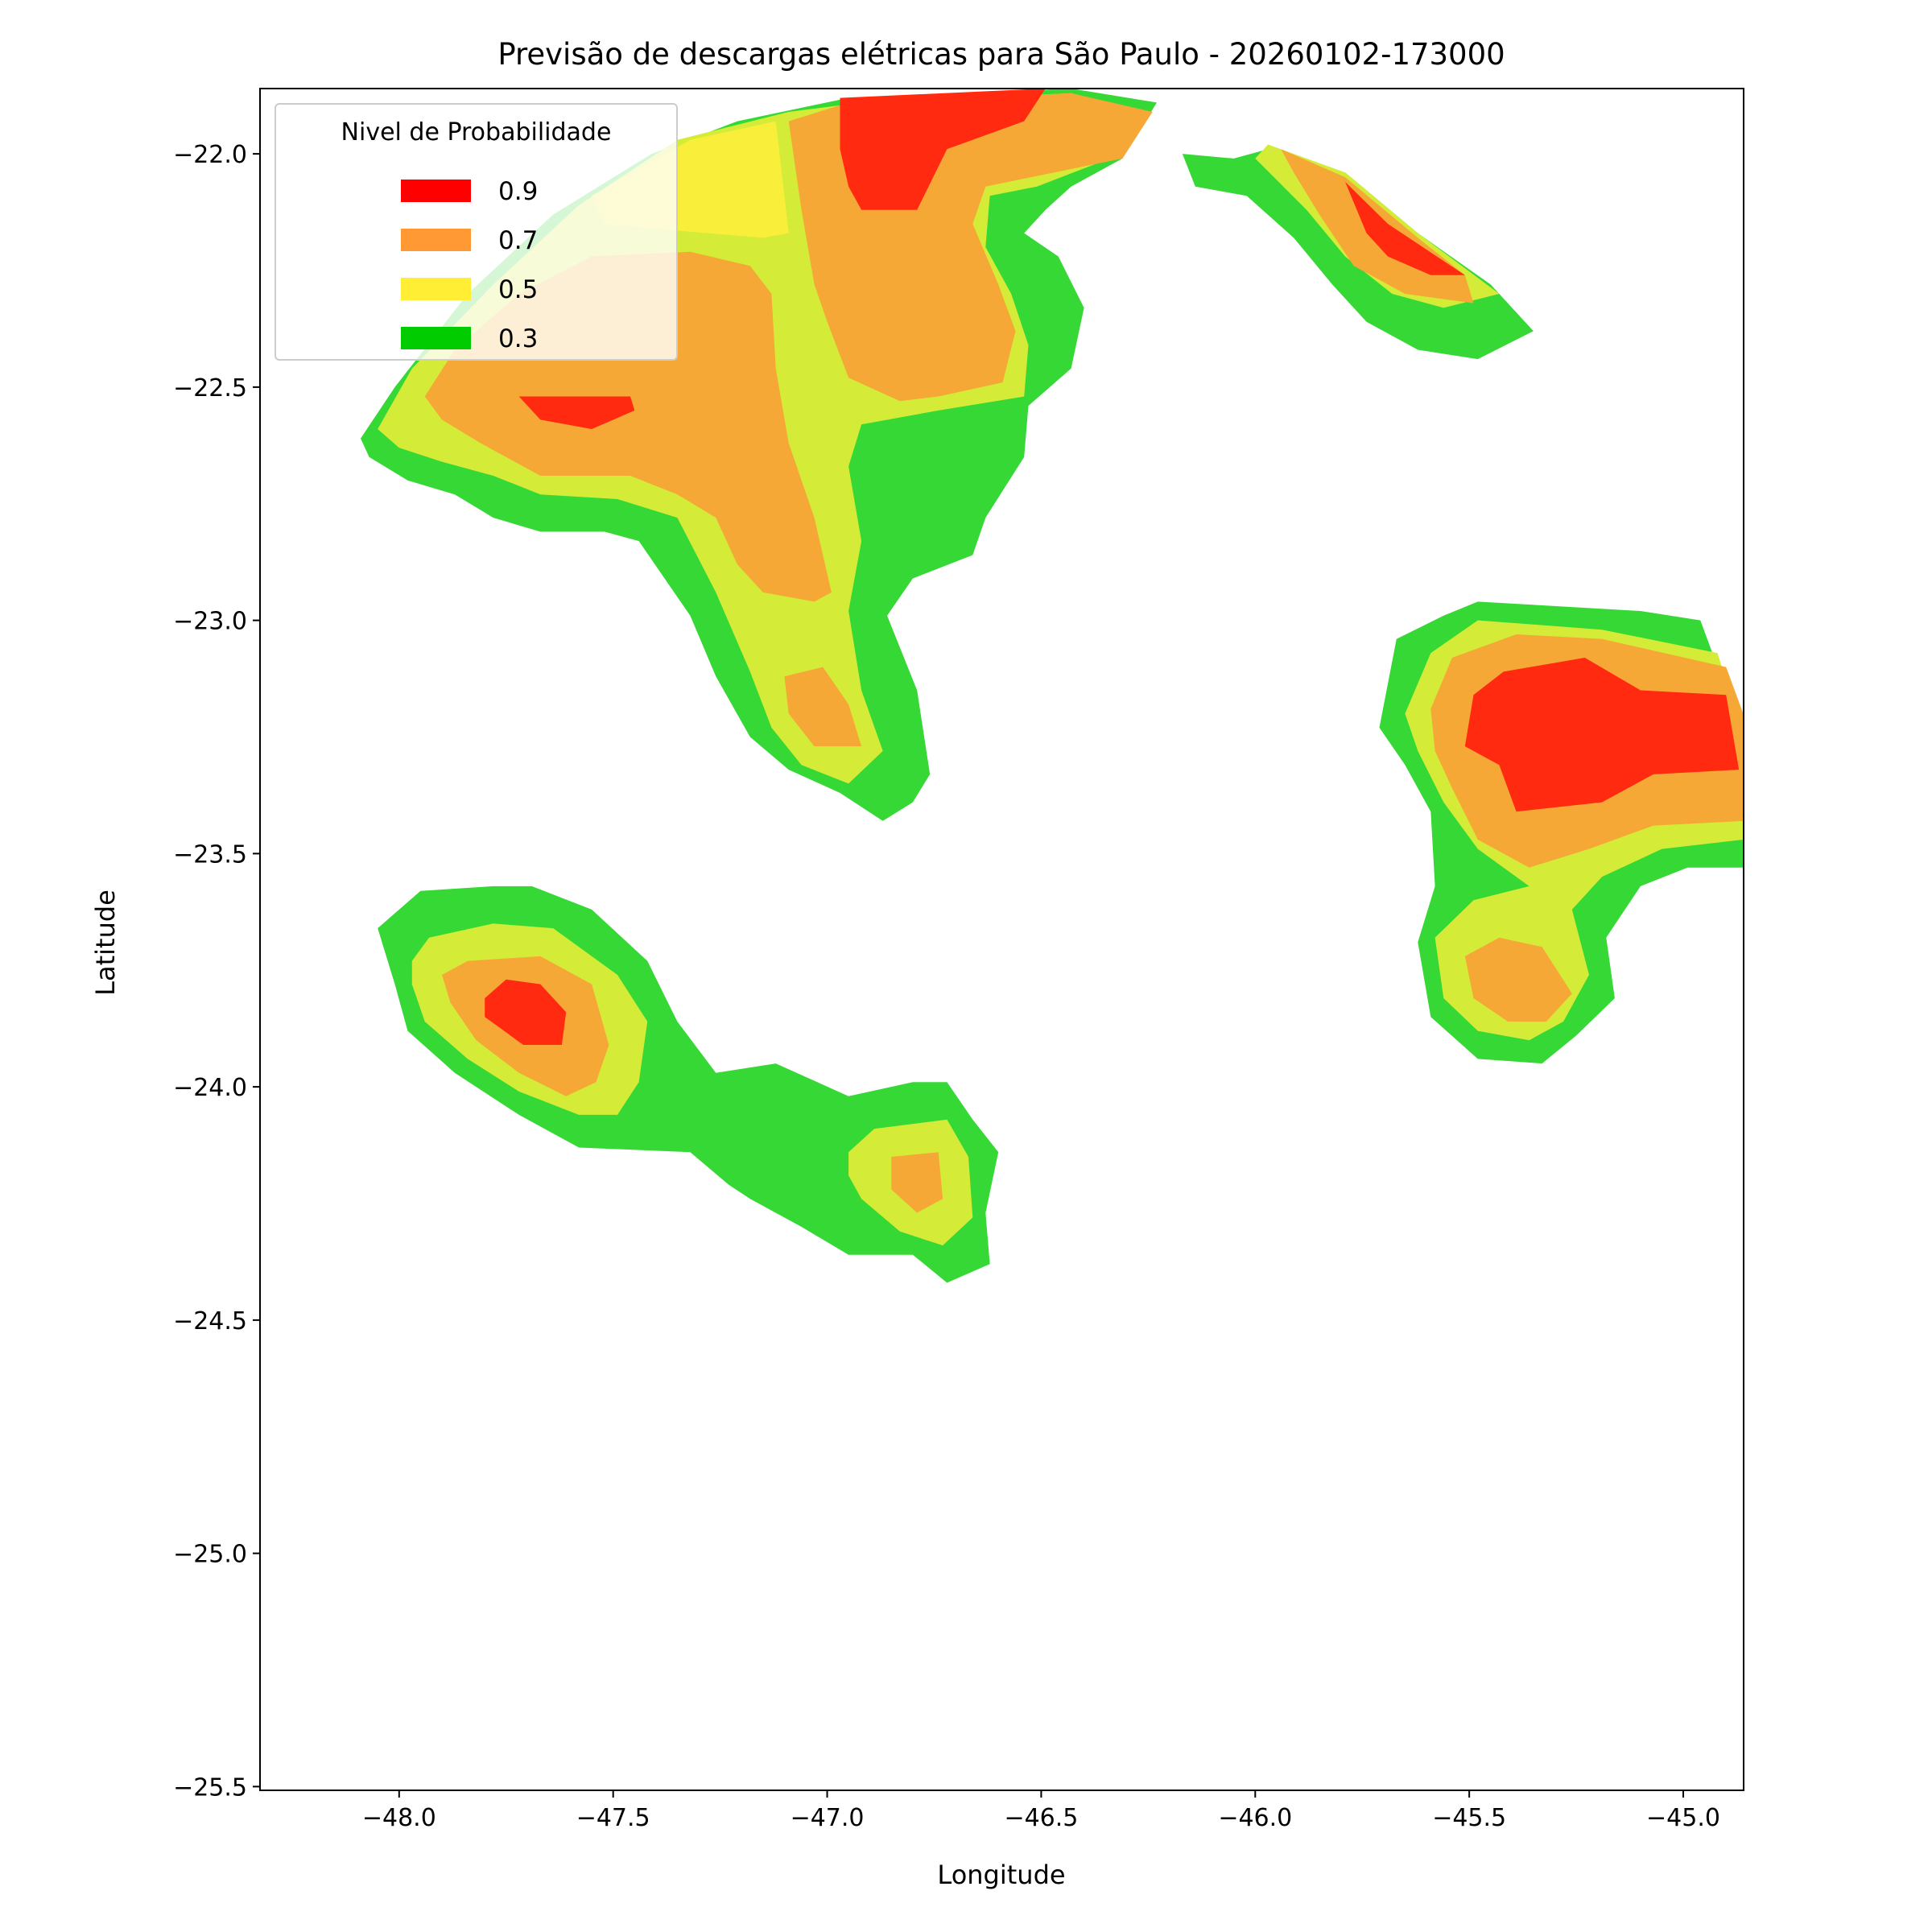  Describe the element at coordinates (210, 1088) in the screenshot. I see `y-tick-label: −24.0` at that location.